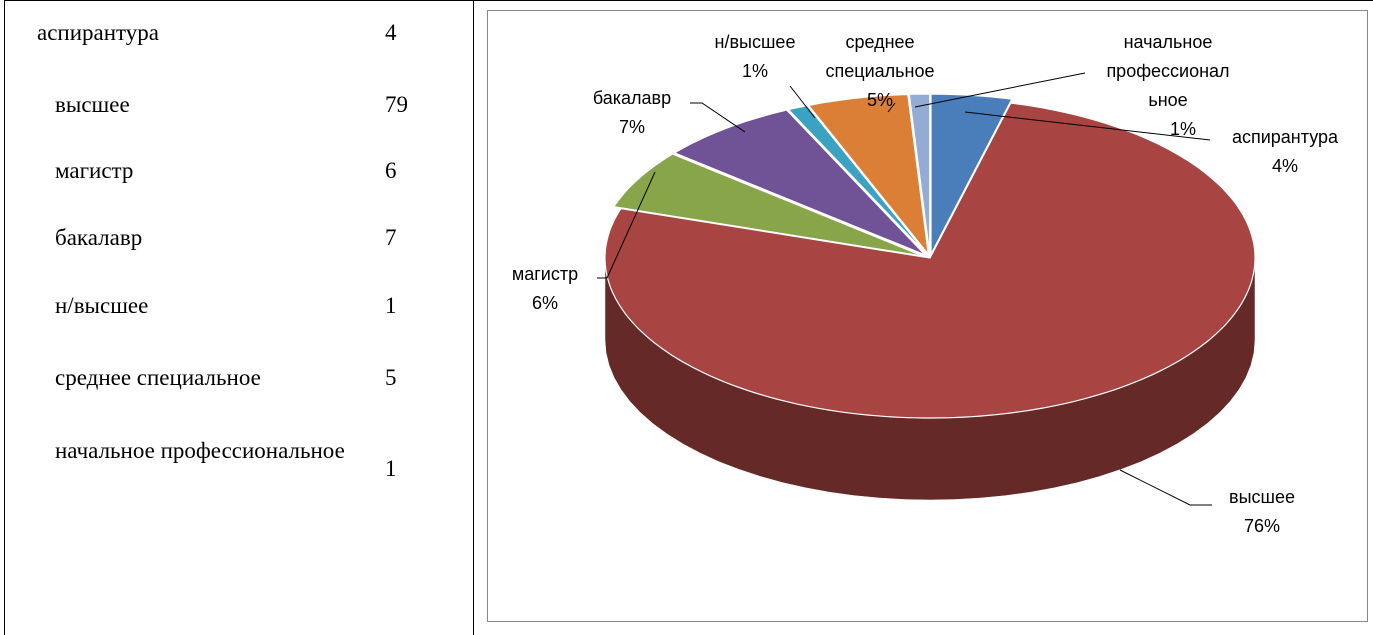  Describe the element at coordinates (102, 305) in the screenshot. I see `row-label: н/высшее` at that location.